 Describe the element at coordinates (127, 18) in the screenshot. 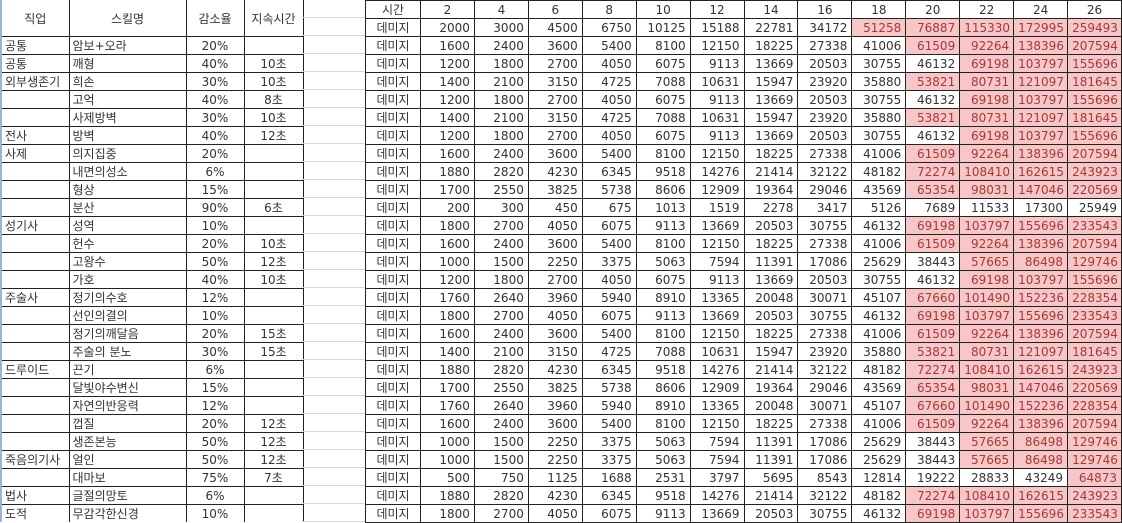

I see `column-header: 스킬명` at that location.